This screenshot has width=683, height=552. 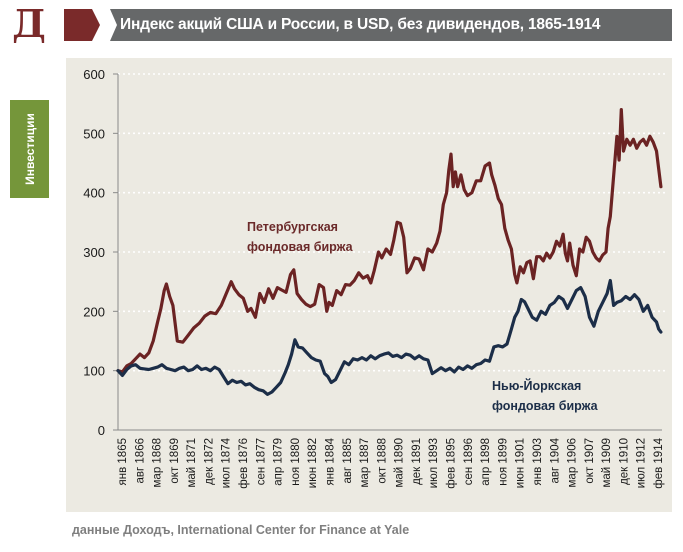 What do you see at coordinates (486, 462) in the screenshot?
I see `x-tick-label: апр 1898` at bounding box center [486, 462].